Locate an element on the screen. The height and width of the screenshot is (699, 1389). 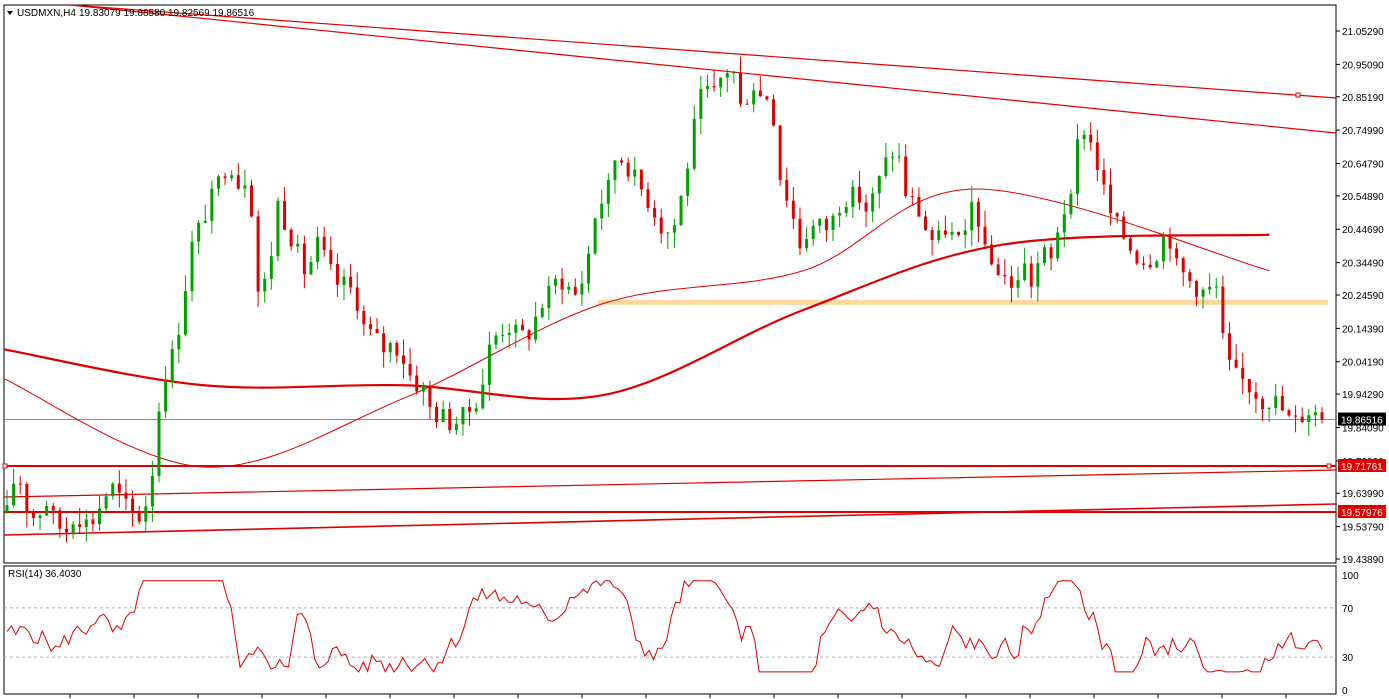
price-tick-label: 20.44690 is located at coordinates (1363, 230).